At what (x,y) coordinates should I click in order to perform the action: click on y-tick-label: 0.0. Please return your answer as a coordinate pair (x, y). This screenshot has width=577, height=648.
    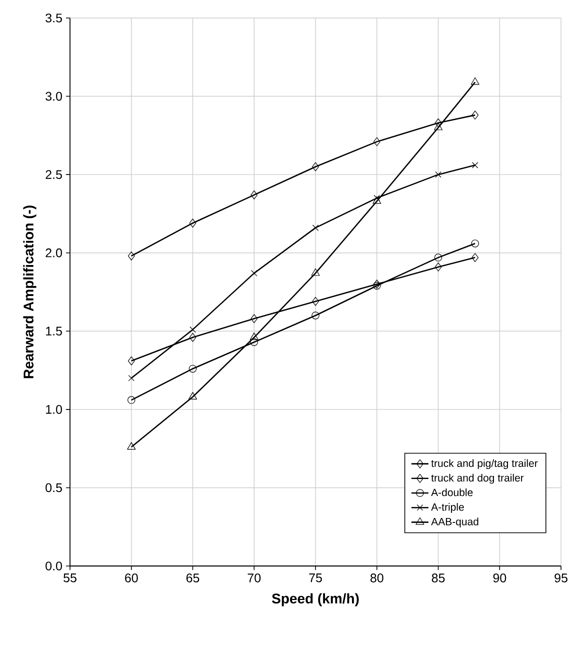
    Looking at the image, I should click on (54, 566).